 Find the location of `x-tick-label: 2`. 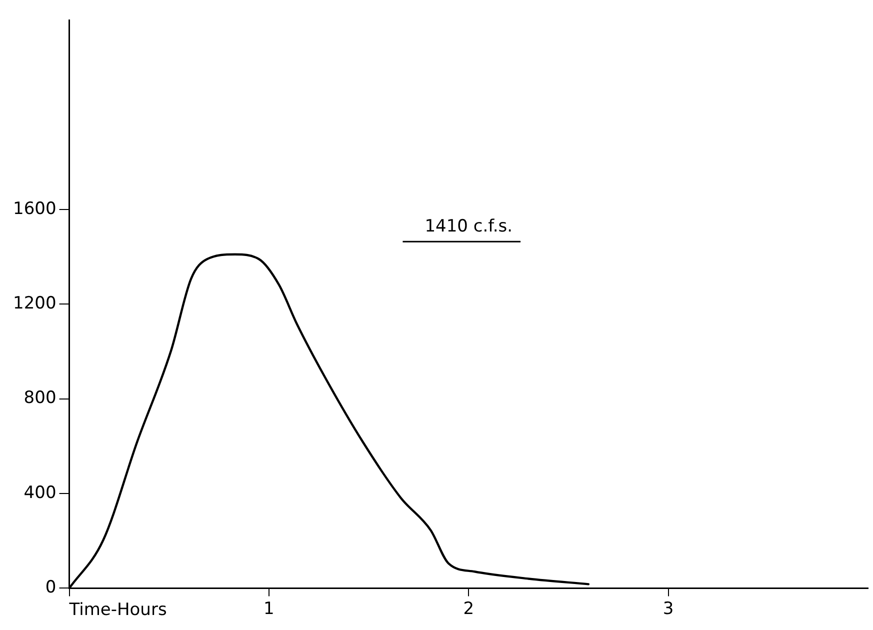

x-tick-label: 2 is located at coordinates (468, 608).